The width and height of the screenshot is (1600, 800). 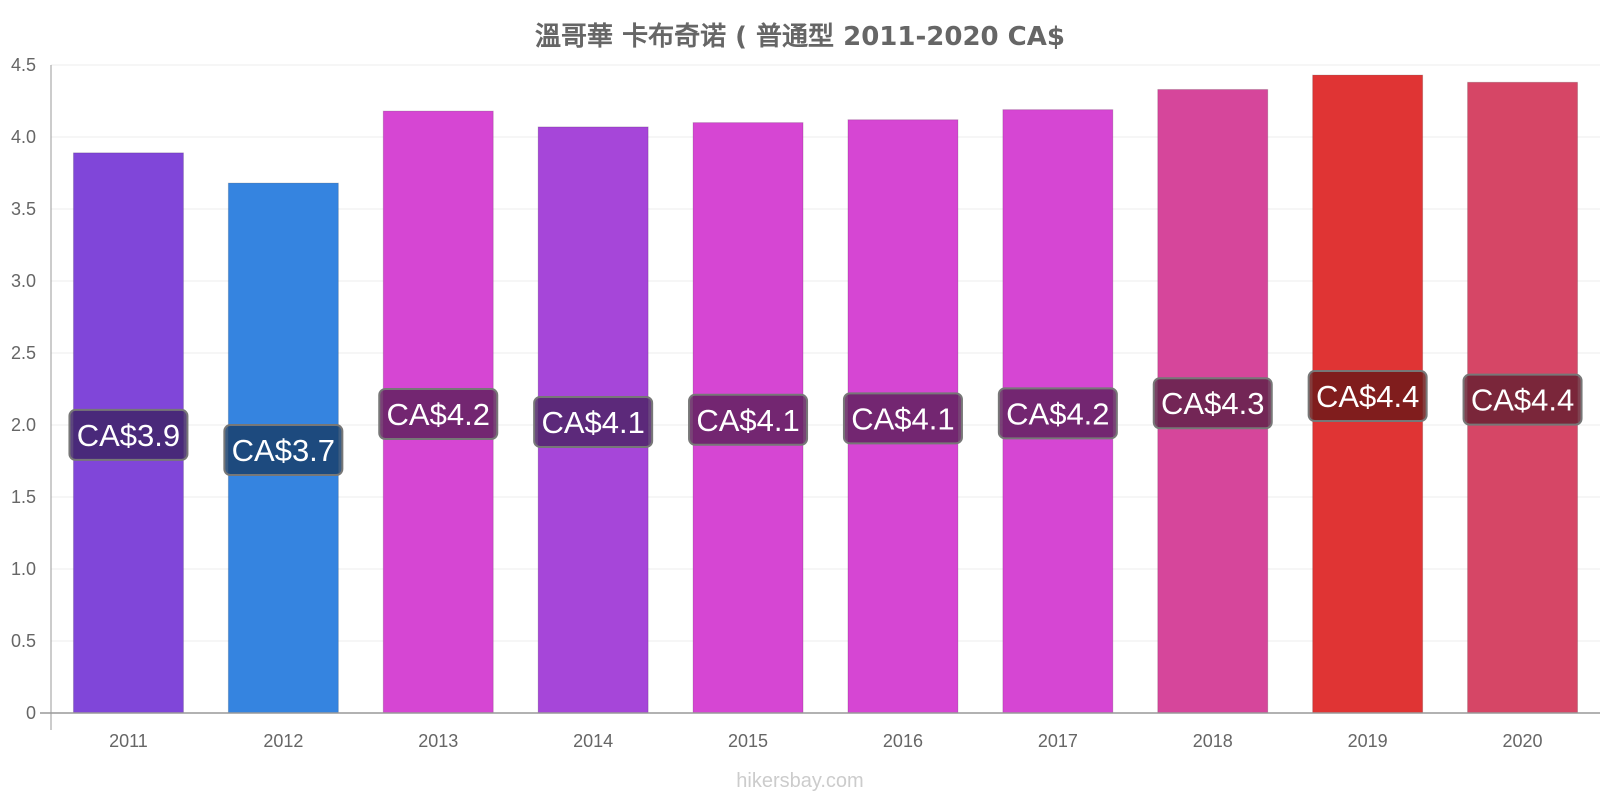 I want to click on x-tick-label: 2013, so click(x=438, y=741).